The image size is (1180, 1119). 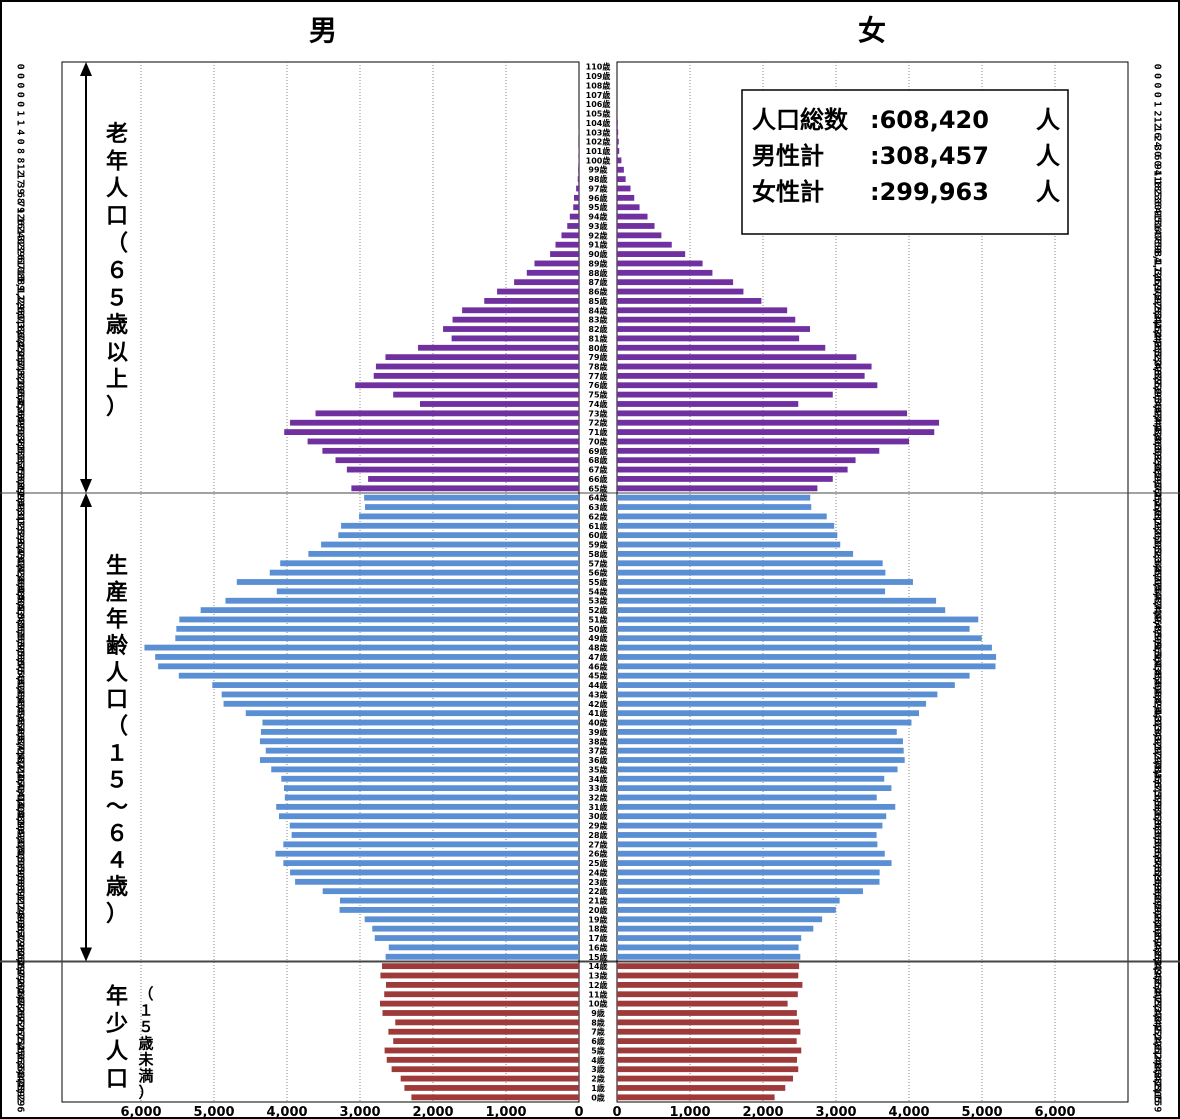 What do you see at coordinates (20, 929) in the screenshot?
I see `male-value-label: 2,832` at bounding box center [20, 929].